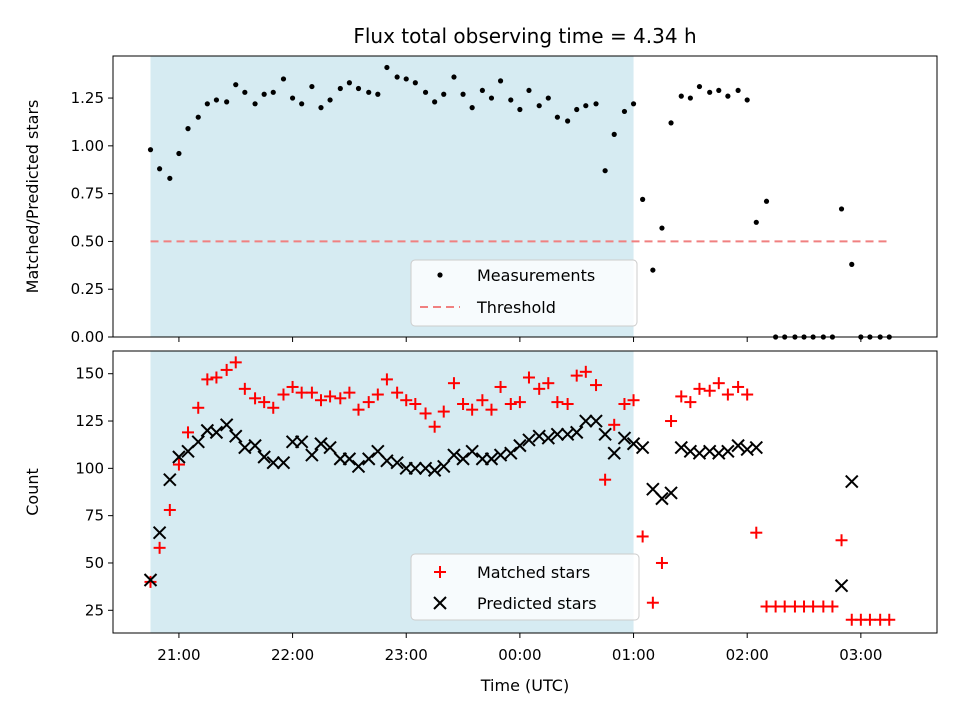  What do you see at coordinates (747, 655) in the screenshot?
I see `x-tick-label: 02:00` at bounding box center [747, 655].